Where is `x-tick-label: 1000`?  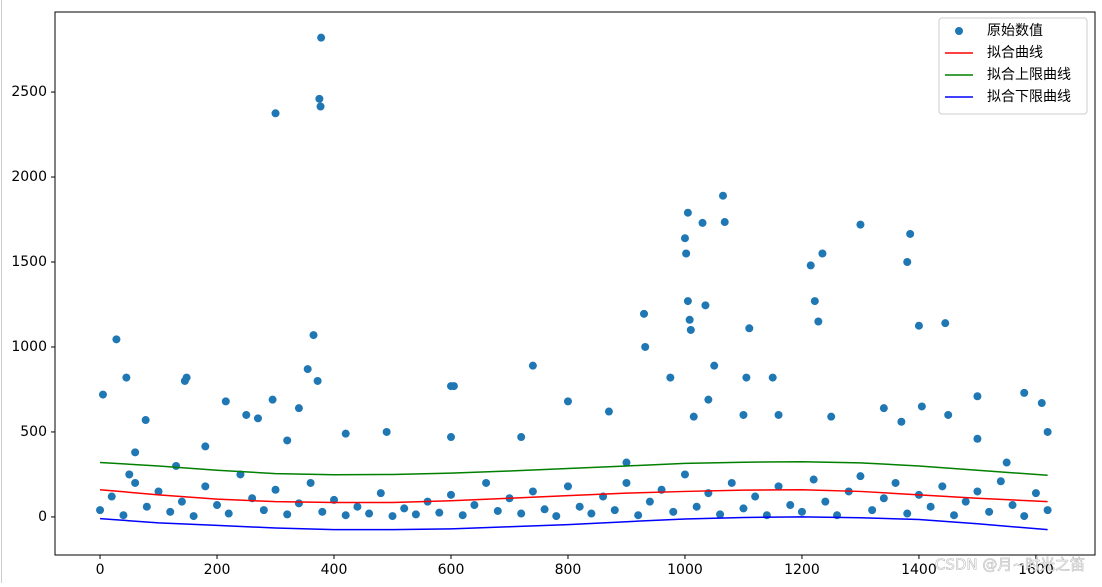
x-tick-label: 1000 is located at coordinates (685, 570).